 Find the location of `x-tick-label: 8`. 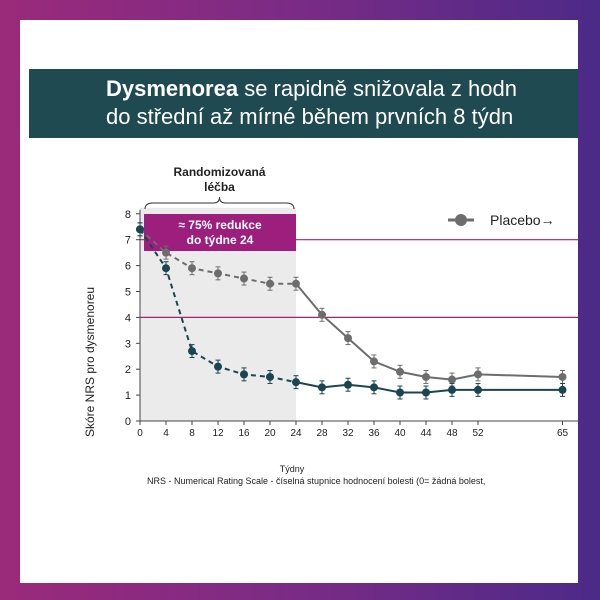

x-tick-label: 8 is located at coordinates (192, 433).